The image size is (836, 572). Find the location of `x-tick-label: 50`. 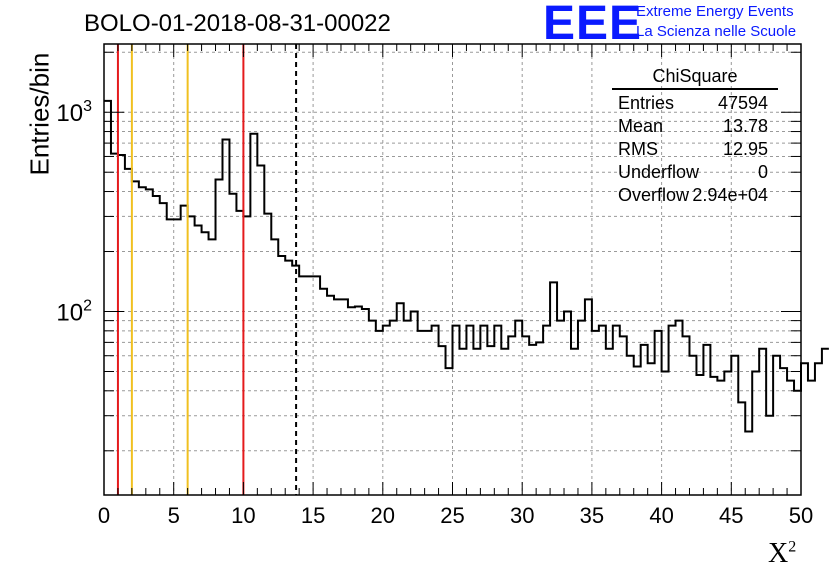

x-tick-label: 50 is located at coordinates (801, 515).